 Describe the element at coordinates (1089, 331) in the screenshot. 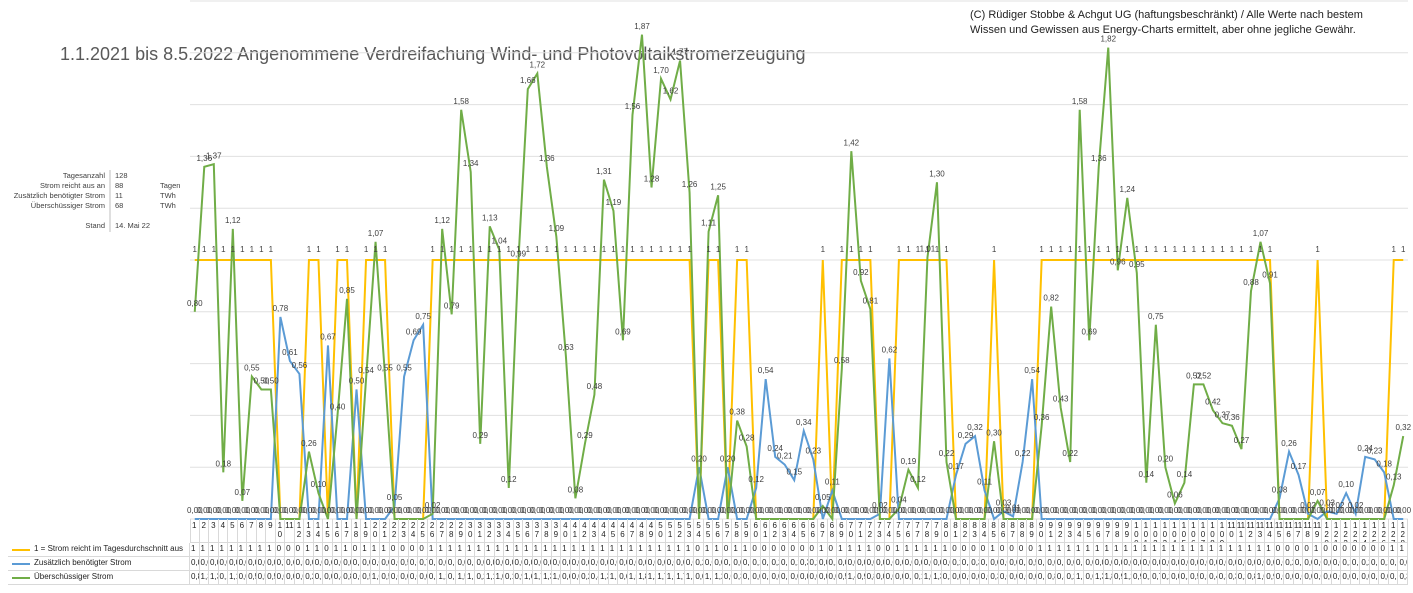

I see `data-label: 0,69` at that location.